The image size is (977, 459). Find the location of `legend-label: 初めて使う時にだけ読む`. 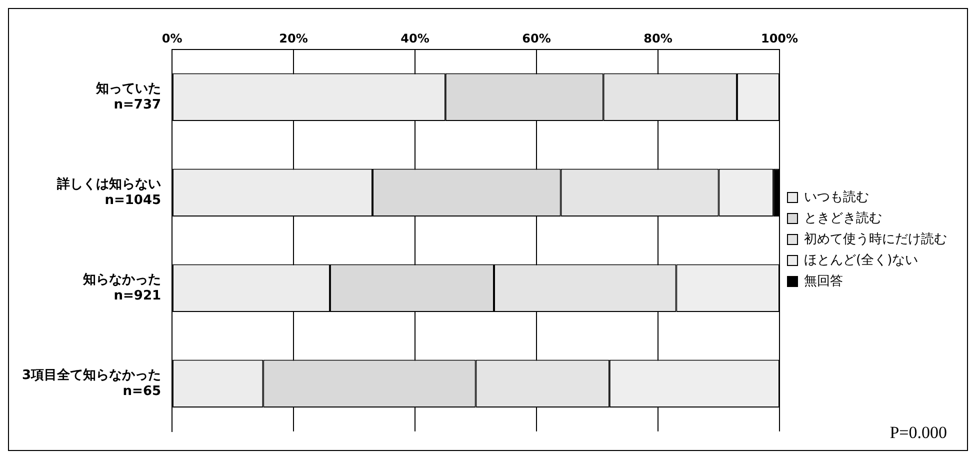

legend-label: 初めて使う時にだけ読む is located at coordinates (875, 239).